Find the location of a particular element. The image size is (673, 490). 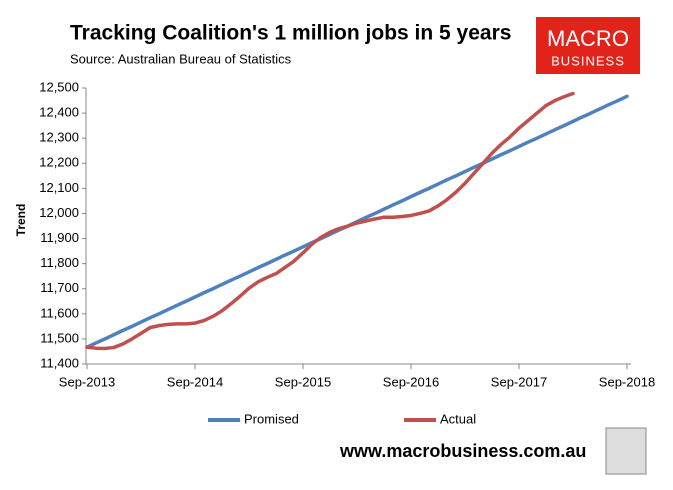

x-tick-label: Sep-2016 is located at coordinates (411, 381).